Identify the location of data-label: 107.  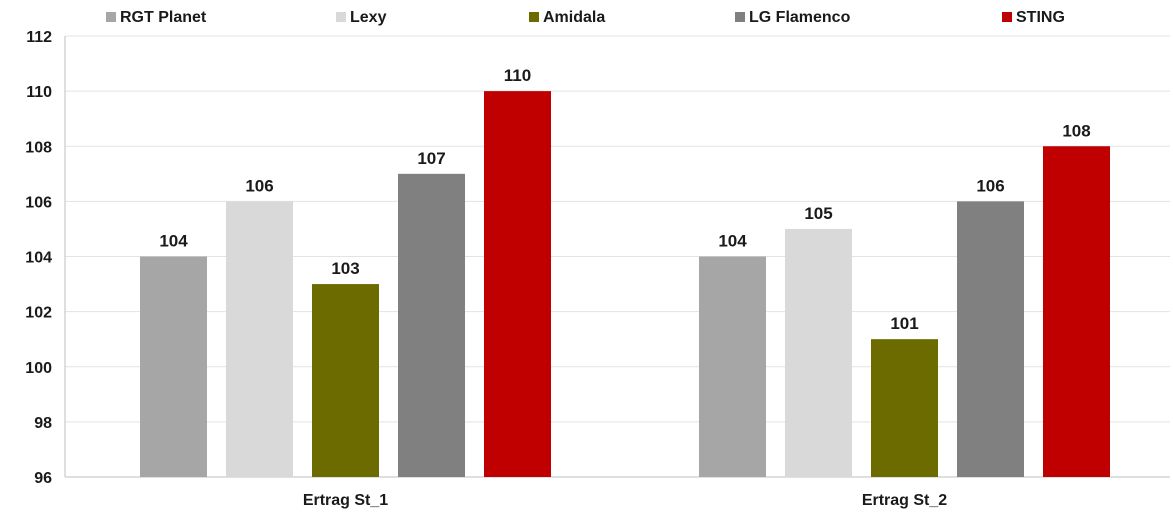
(431, 158).